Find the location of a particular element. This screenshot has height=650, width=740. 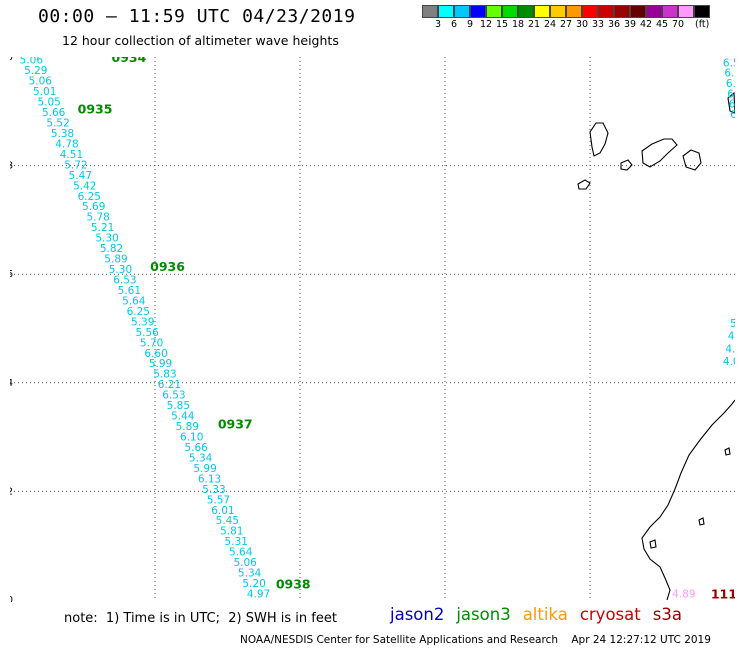

island-gran-canaria is located at coordinates (692, 160).